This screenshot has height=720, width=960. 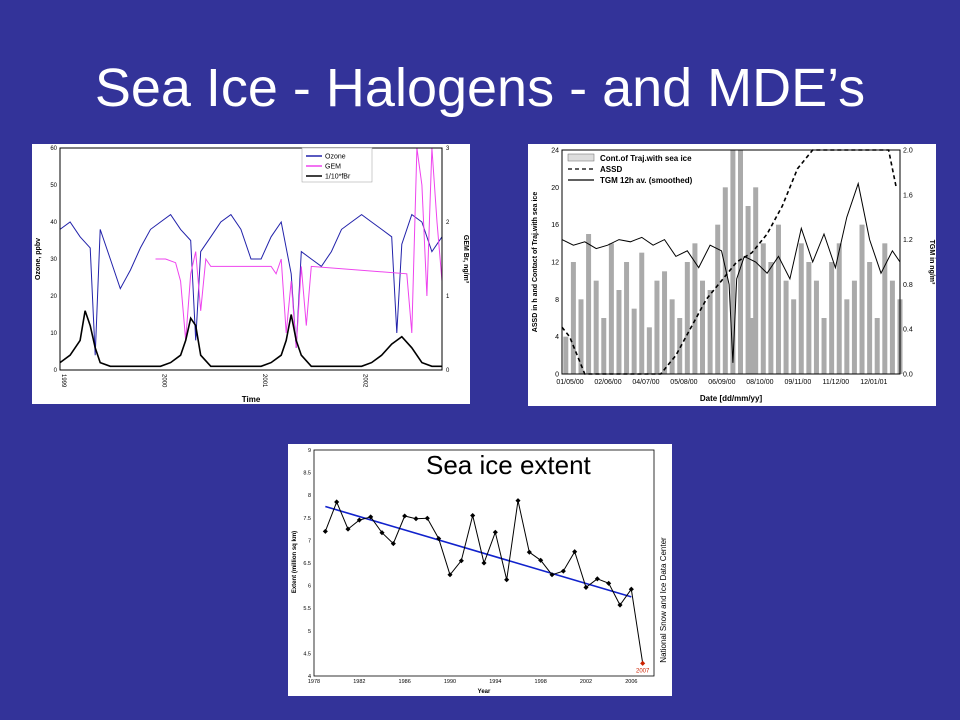 I want to click on x-tick-label: 1990, so click(x=450, y=682).